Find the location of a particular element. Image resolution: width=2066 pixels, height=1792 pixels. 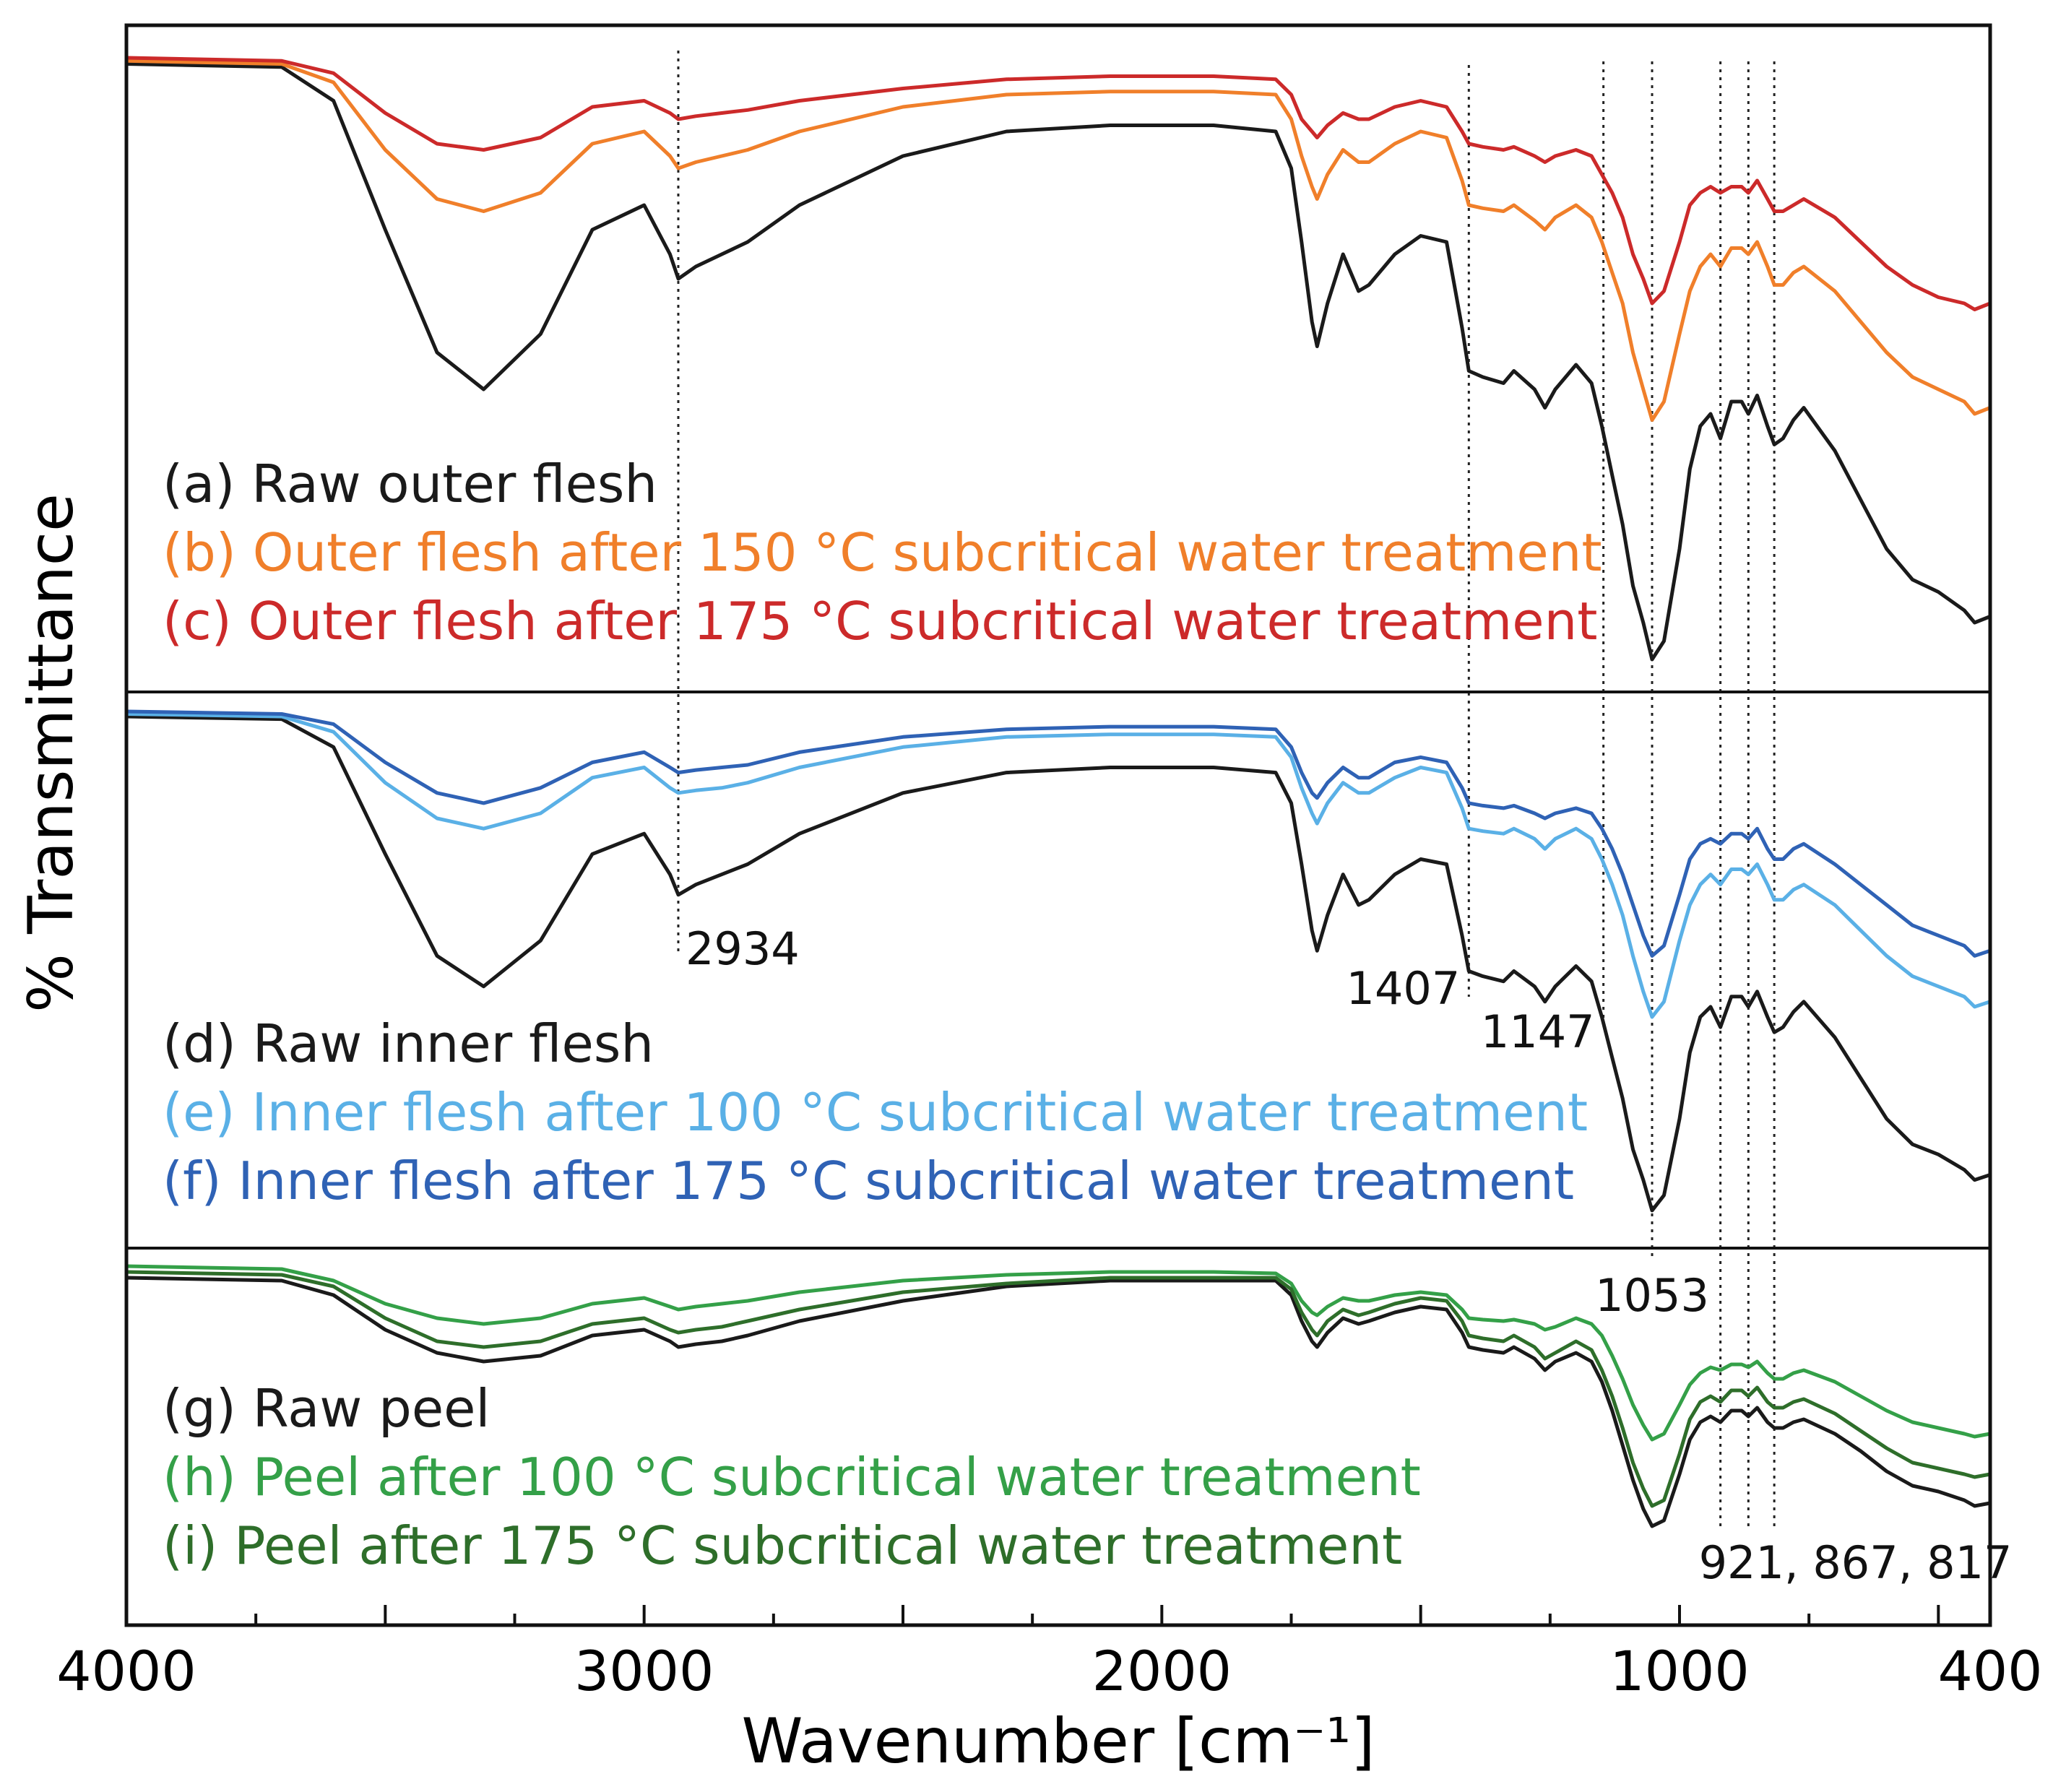

peak-annotation: 1053 is located at coordinates (1652, 1295).